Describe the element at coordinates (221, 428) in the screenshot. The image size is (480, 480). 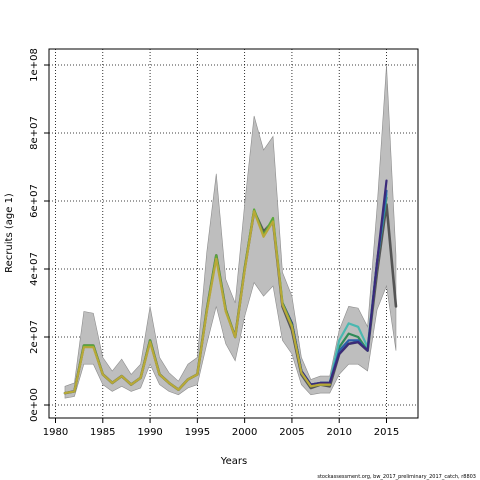
I see `x-axis: 1980 1985 1990 1995 2000 2005 2010 2015` at that location.